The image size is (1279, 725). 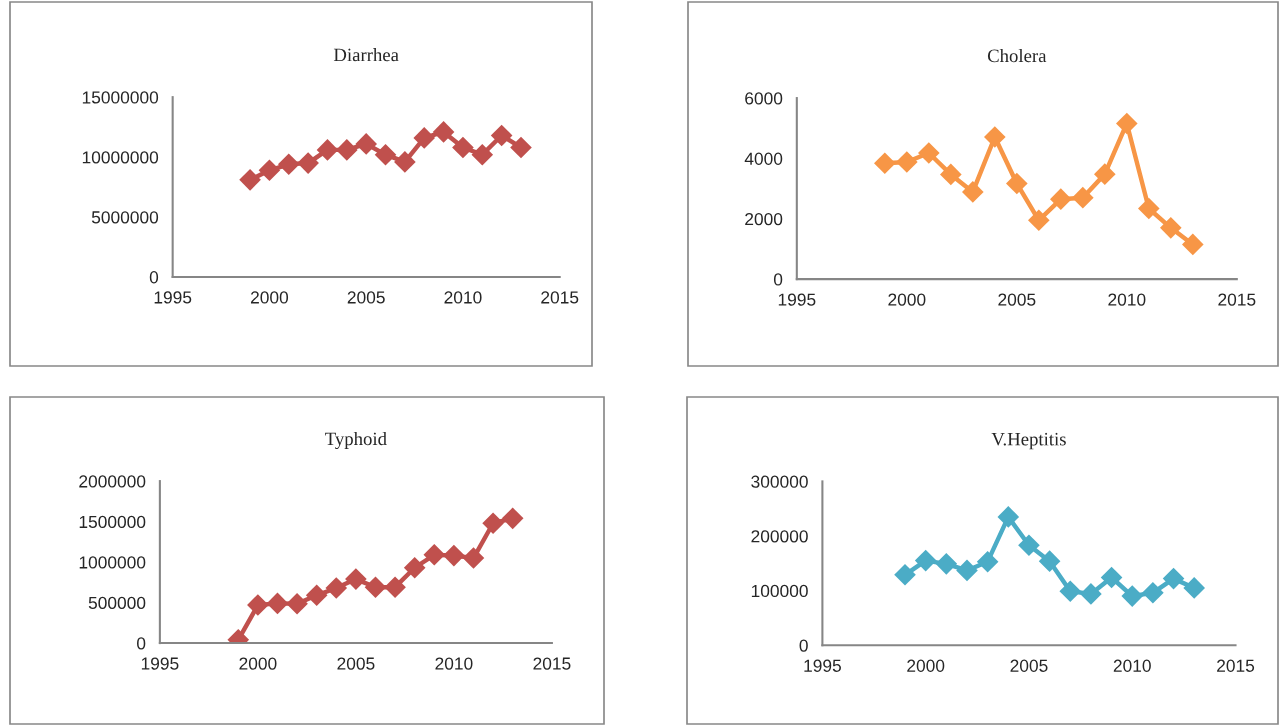 What do you see at coordinates (117, 603) in the screenshot?
I see `y-tick-label: 500000` at bounding box center [117, 603].